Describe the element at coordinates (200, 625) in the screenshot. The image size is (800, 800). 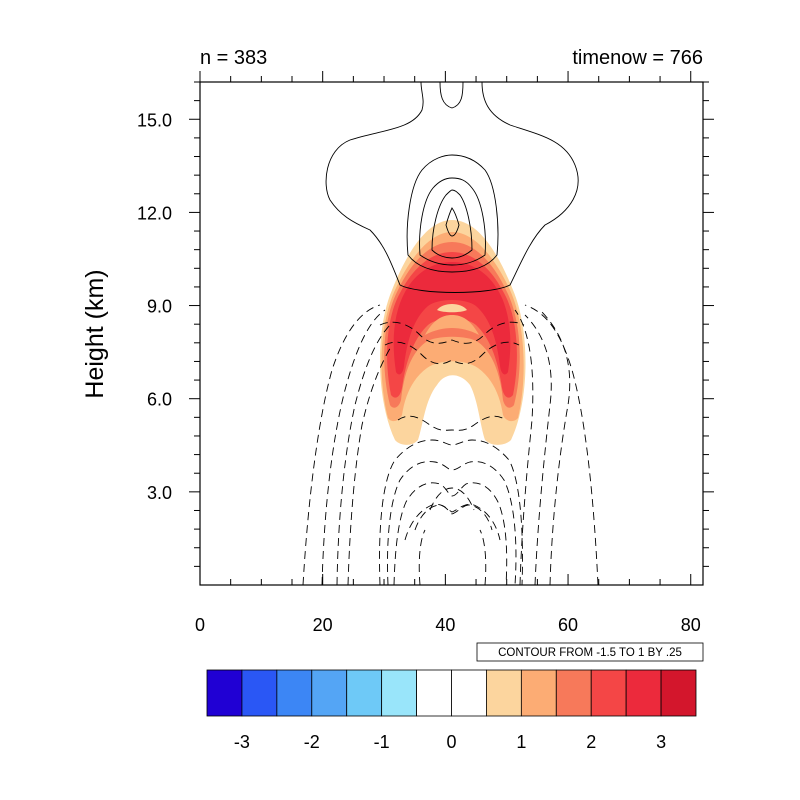
I see `x-tick-label: 0` at that location.